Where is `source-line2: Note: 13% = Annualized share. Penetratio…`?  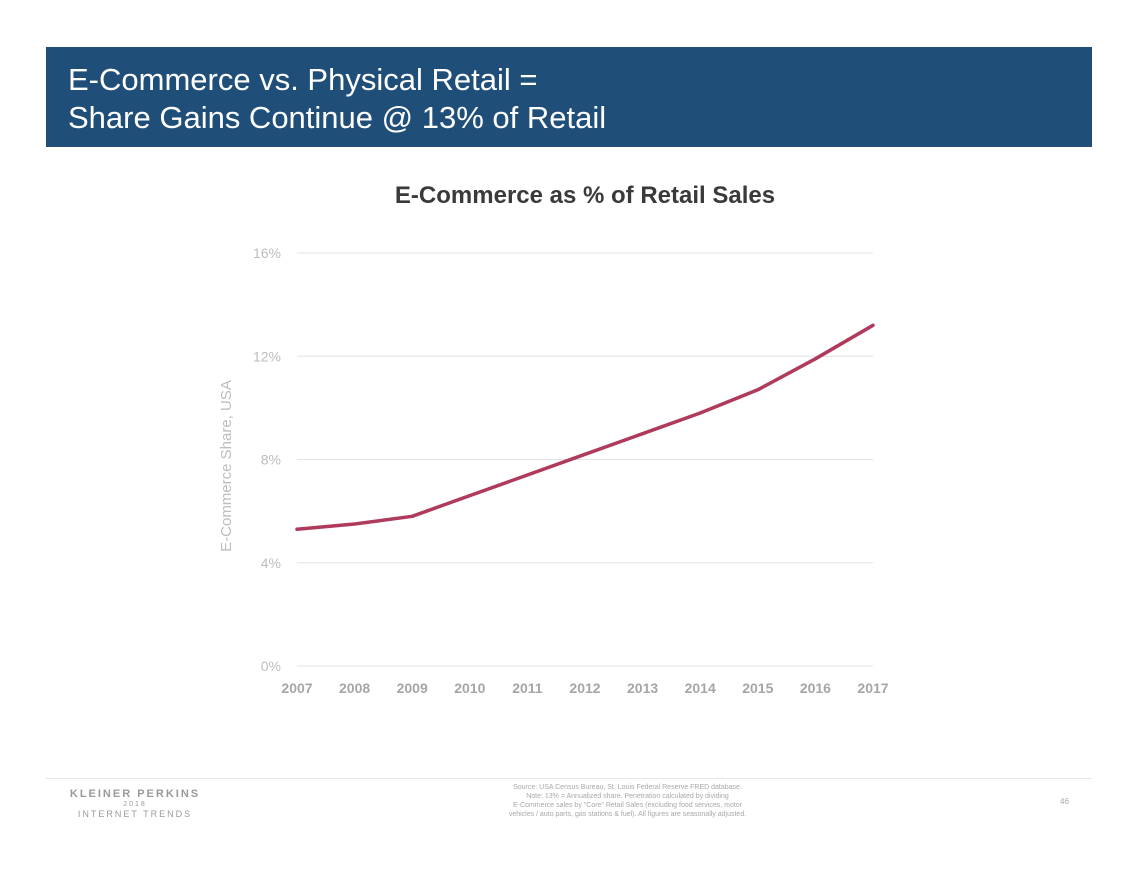
source-line2: Note: 13% = Annualized share. Penetratio… is located at coordinates (627, 796).